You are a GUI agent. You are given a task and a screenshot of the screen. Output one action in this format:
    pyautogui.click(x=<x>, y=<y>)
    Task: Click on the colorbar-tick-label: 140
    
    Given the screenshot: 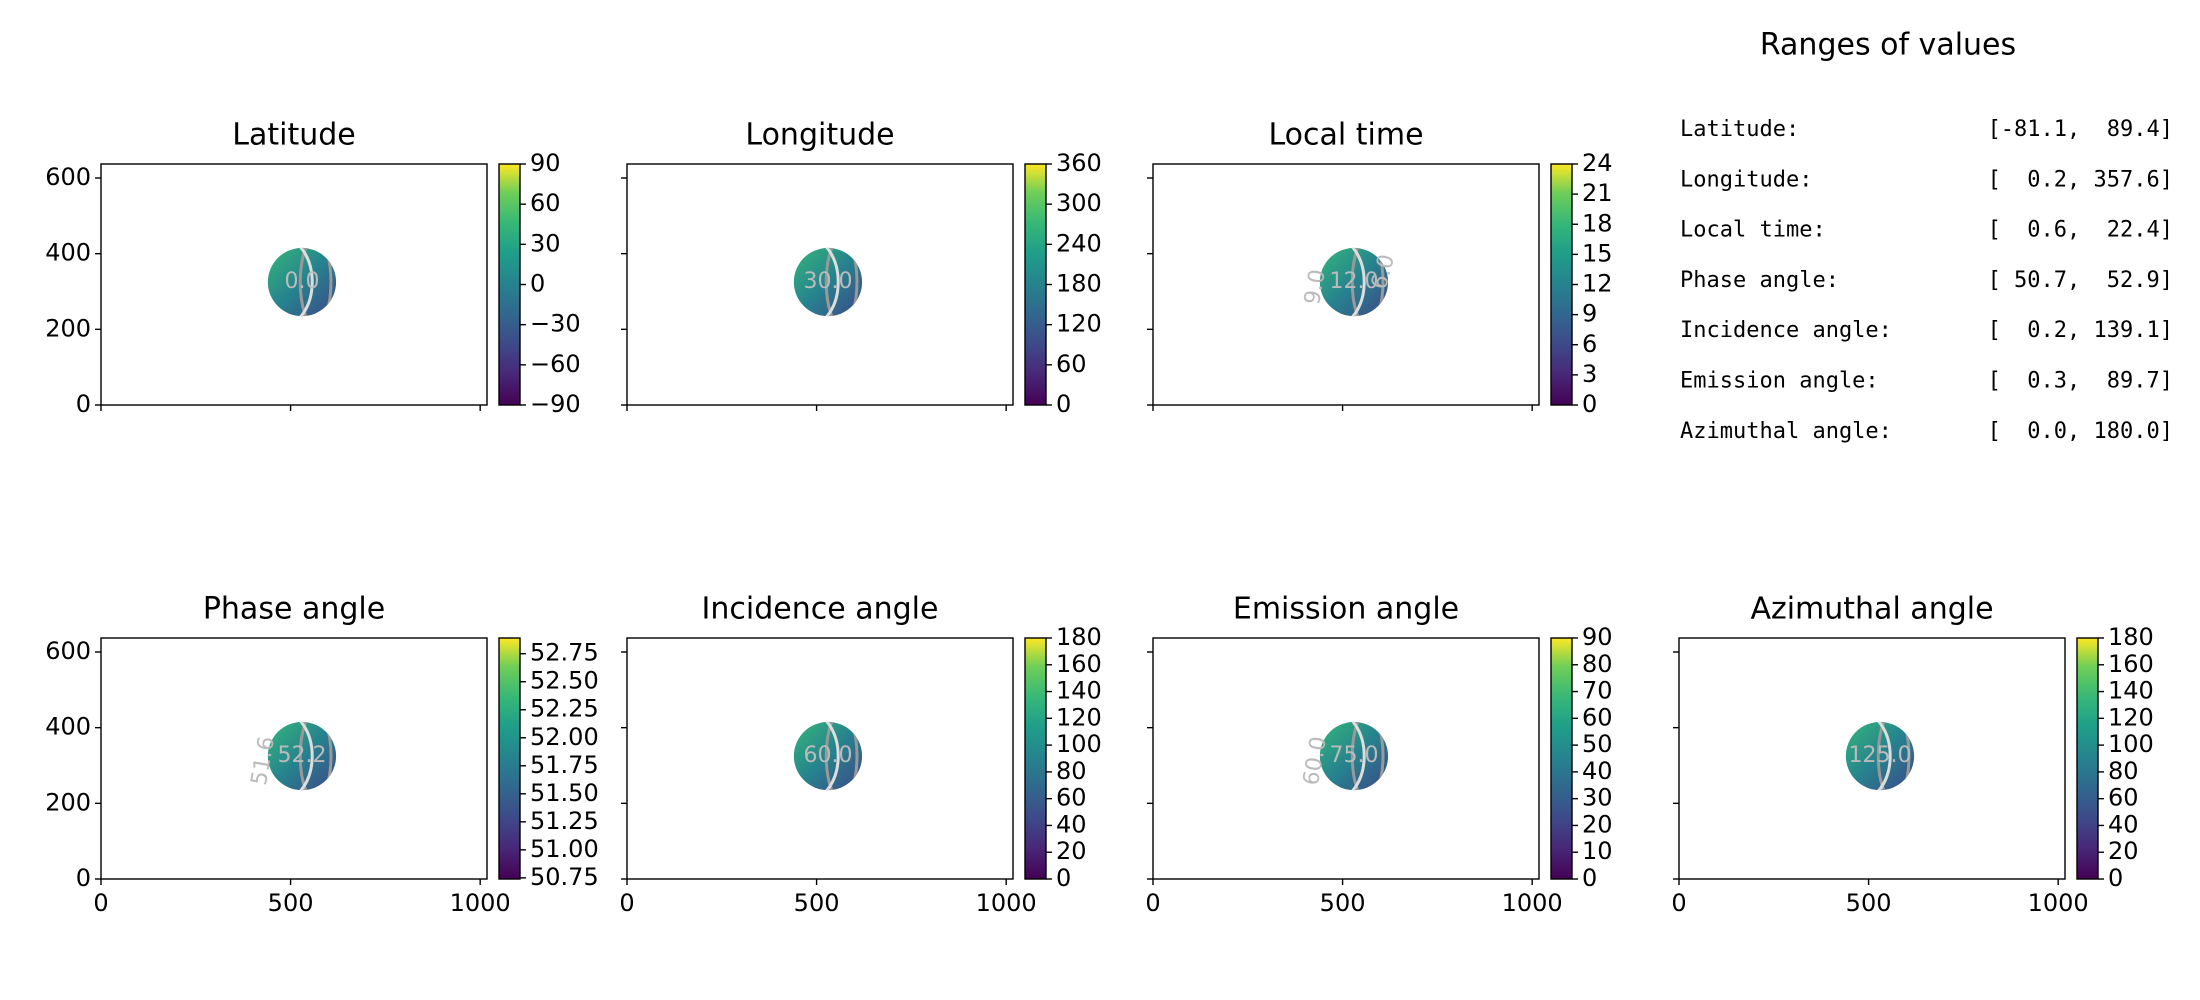 What is the action you would take?
    pyautogui.click(x=1079, y=691)
    